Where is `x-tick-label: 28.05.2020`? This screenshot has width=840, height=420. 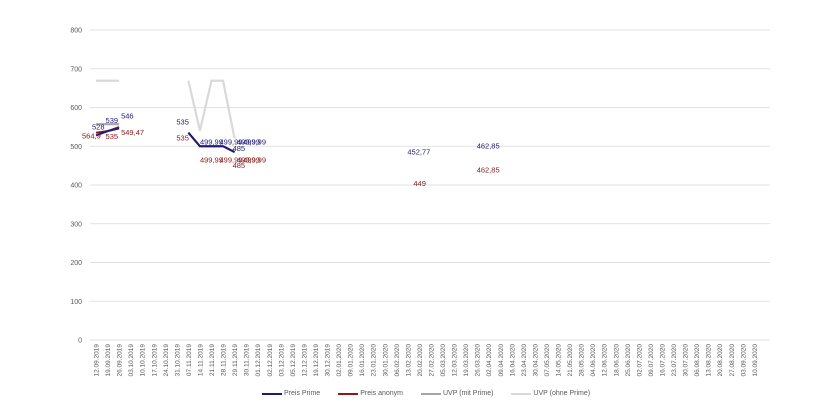
x-tick-label: 28.05.2020 is located at coordinates (582, 360).